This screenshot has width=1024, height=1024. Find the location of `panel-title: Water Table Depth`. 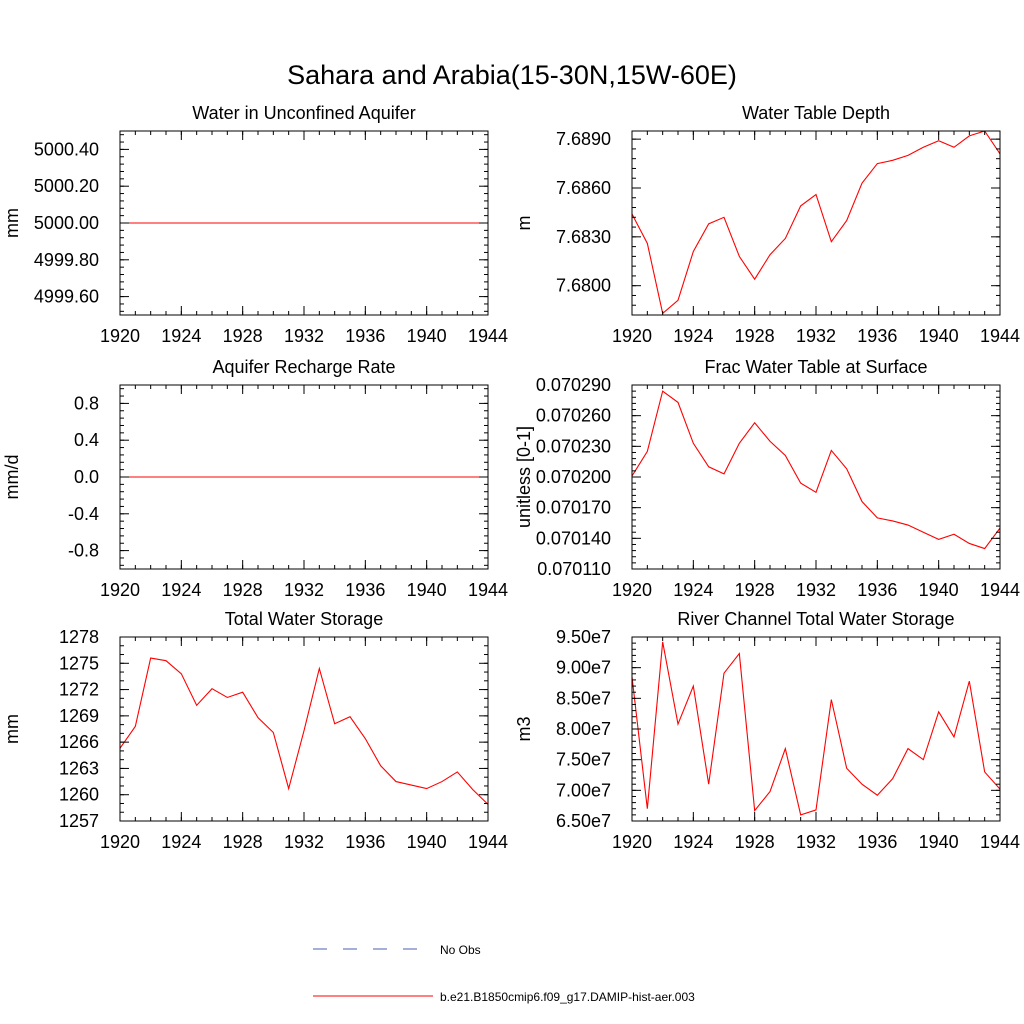

panel-title: Water Table Depth is located at coordinates (816, 113).